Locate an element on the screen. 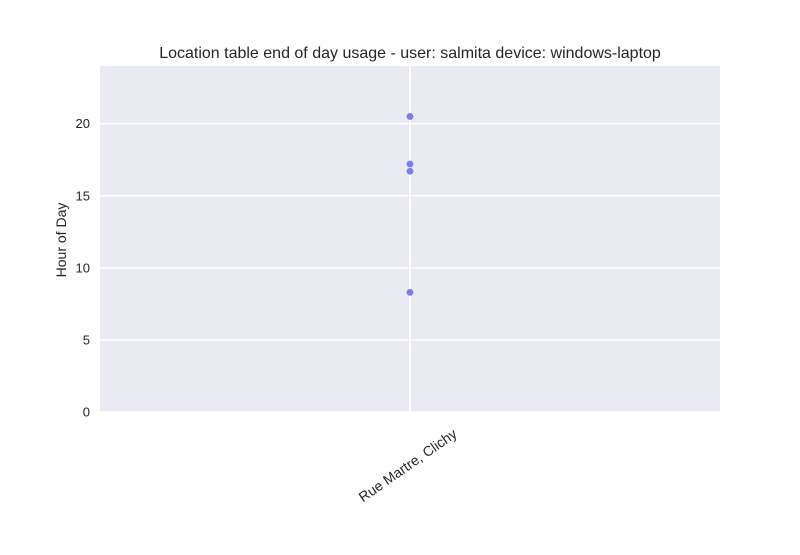 Image resolution: width=800 pixels, height=555 pixels. y-tick-label: 20 is located at coordinates (83, 123).